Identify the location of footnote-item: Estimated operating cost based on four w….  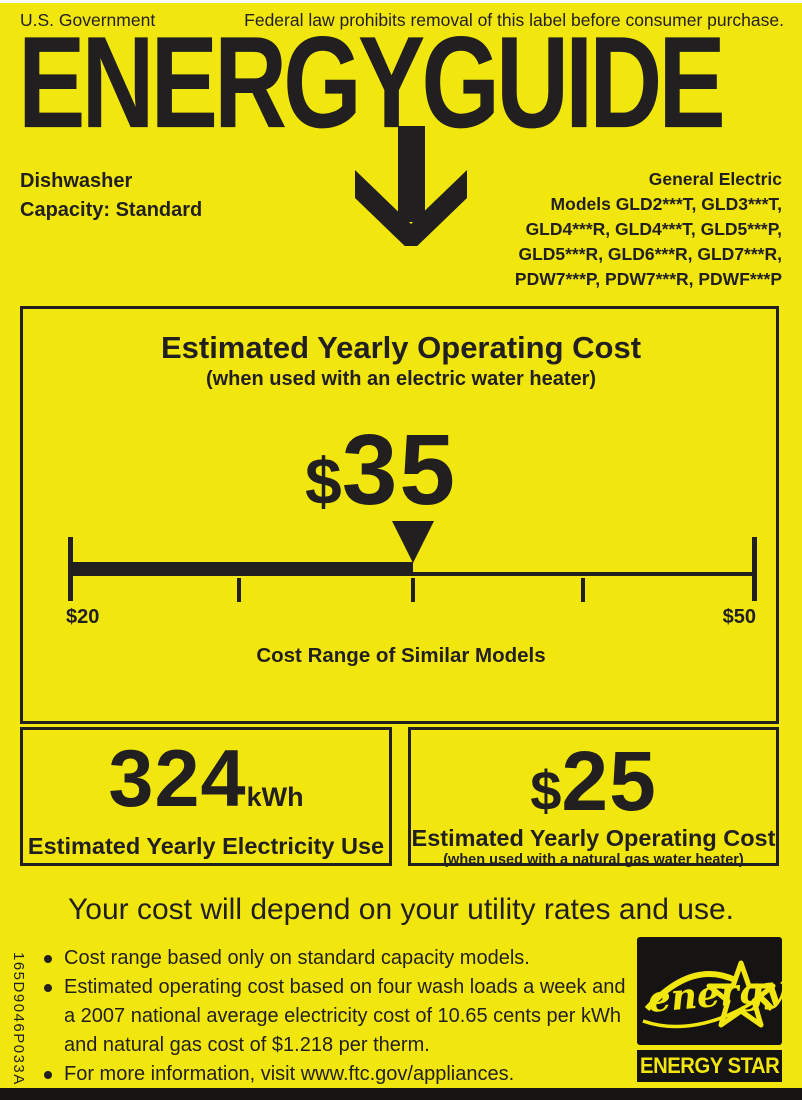
(337, 1016).